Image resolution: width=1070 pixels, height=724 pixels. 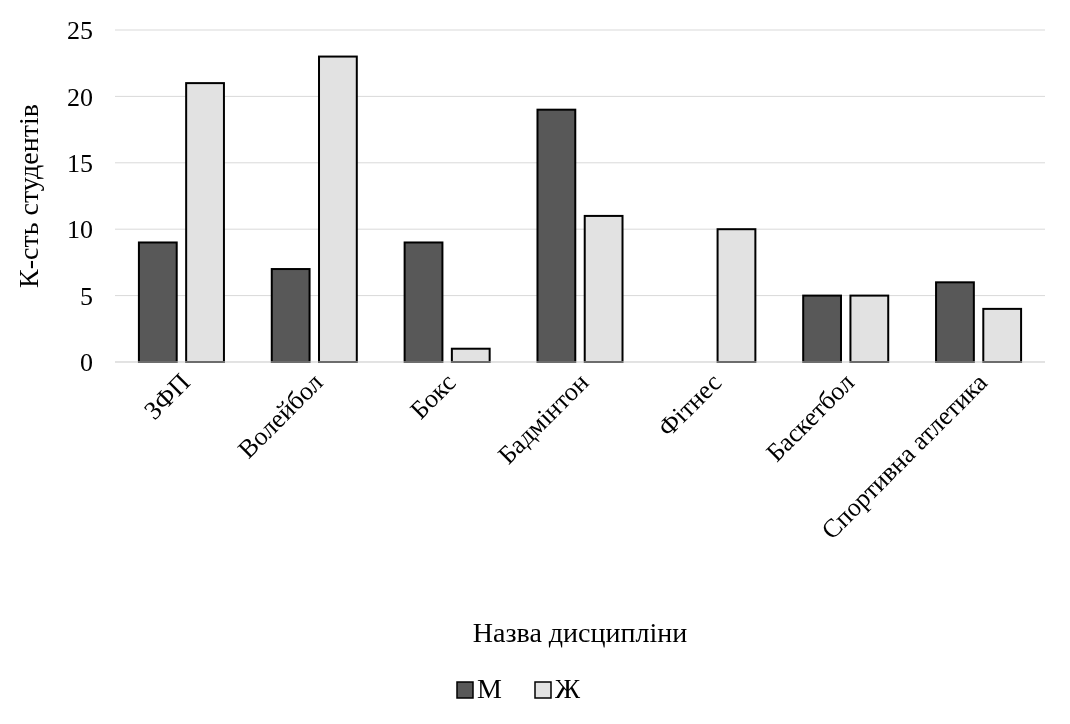 I want to click on y-tick-label: 0, so click(x=86, y=363).